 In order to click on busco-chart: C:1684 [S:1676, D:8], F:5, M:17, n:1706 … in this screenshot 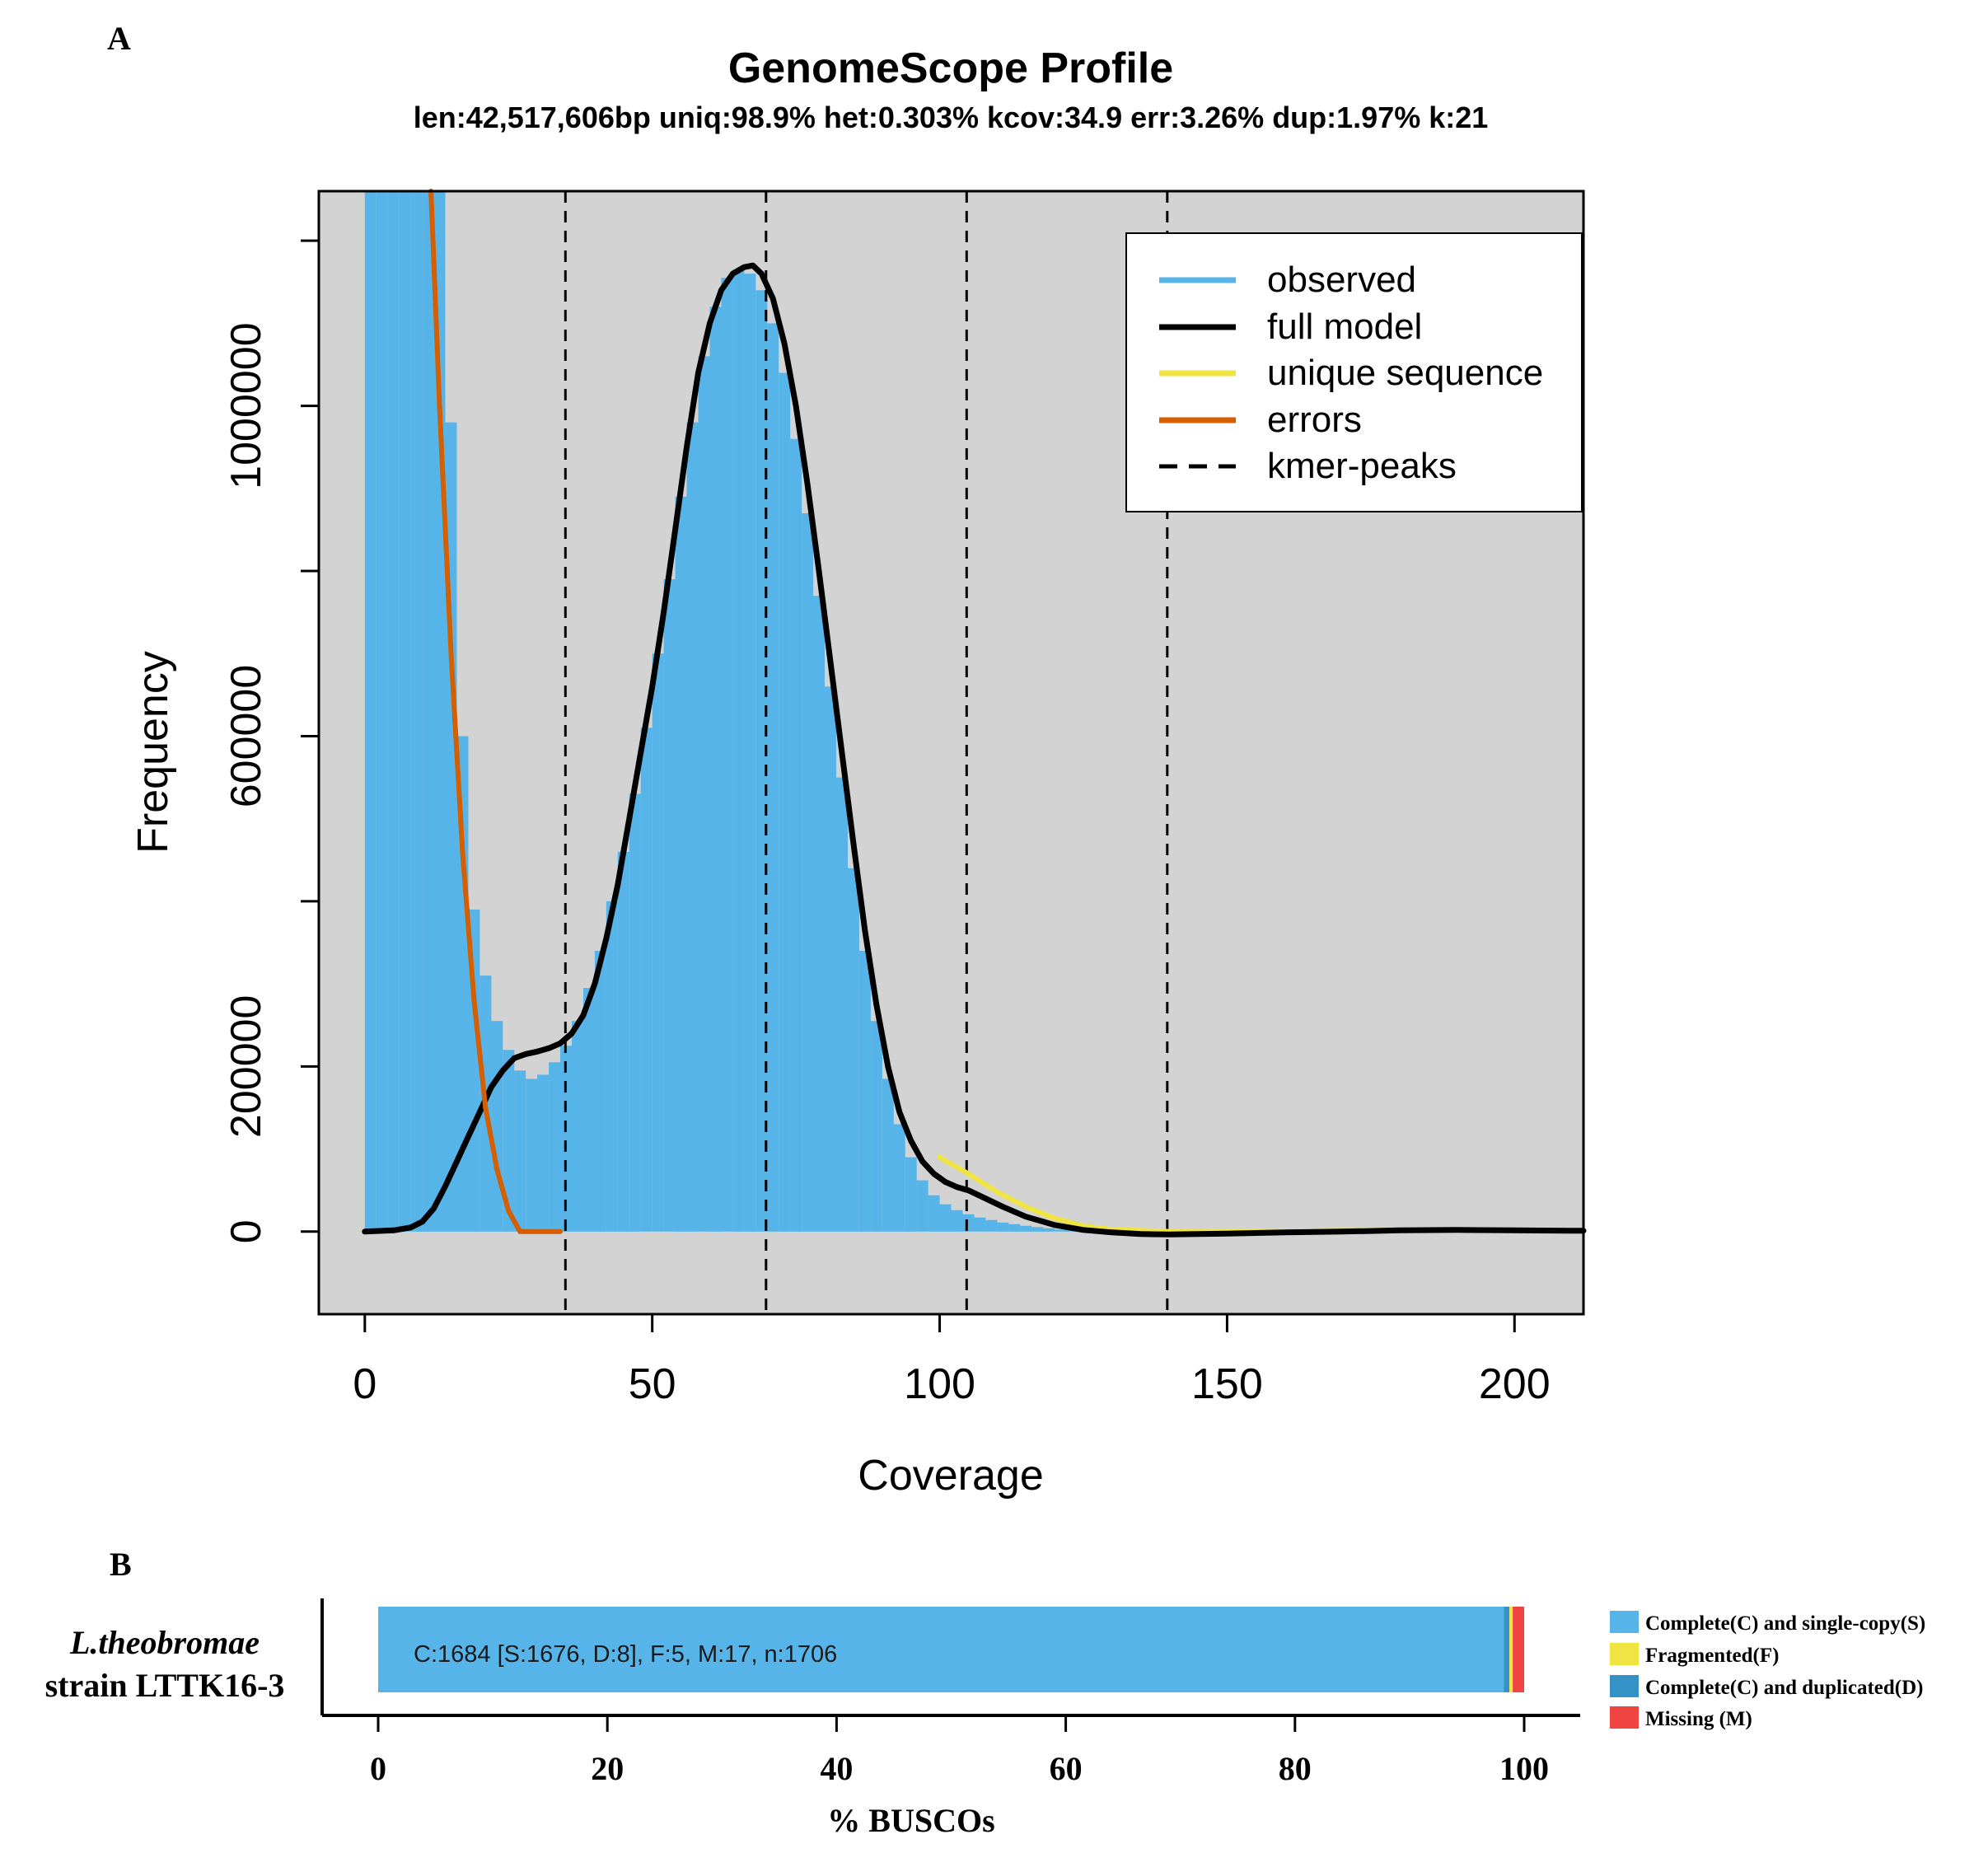, I will do `click(985, 1718)`.